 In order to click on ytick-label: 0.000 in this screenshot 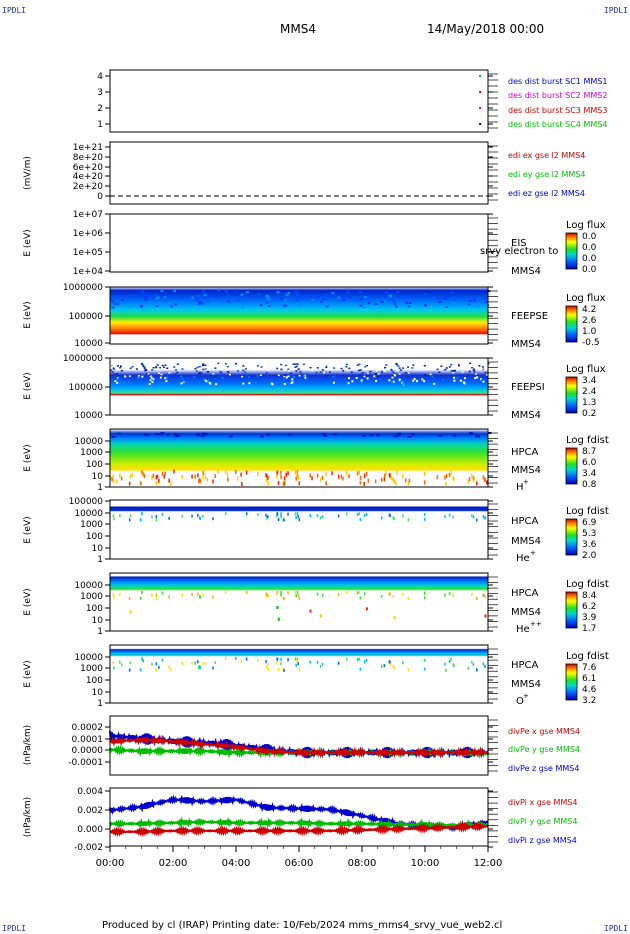, I will do `click(90, 830)`.